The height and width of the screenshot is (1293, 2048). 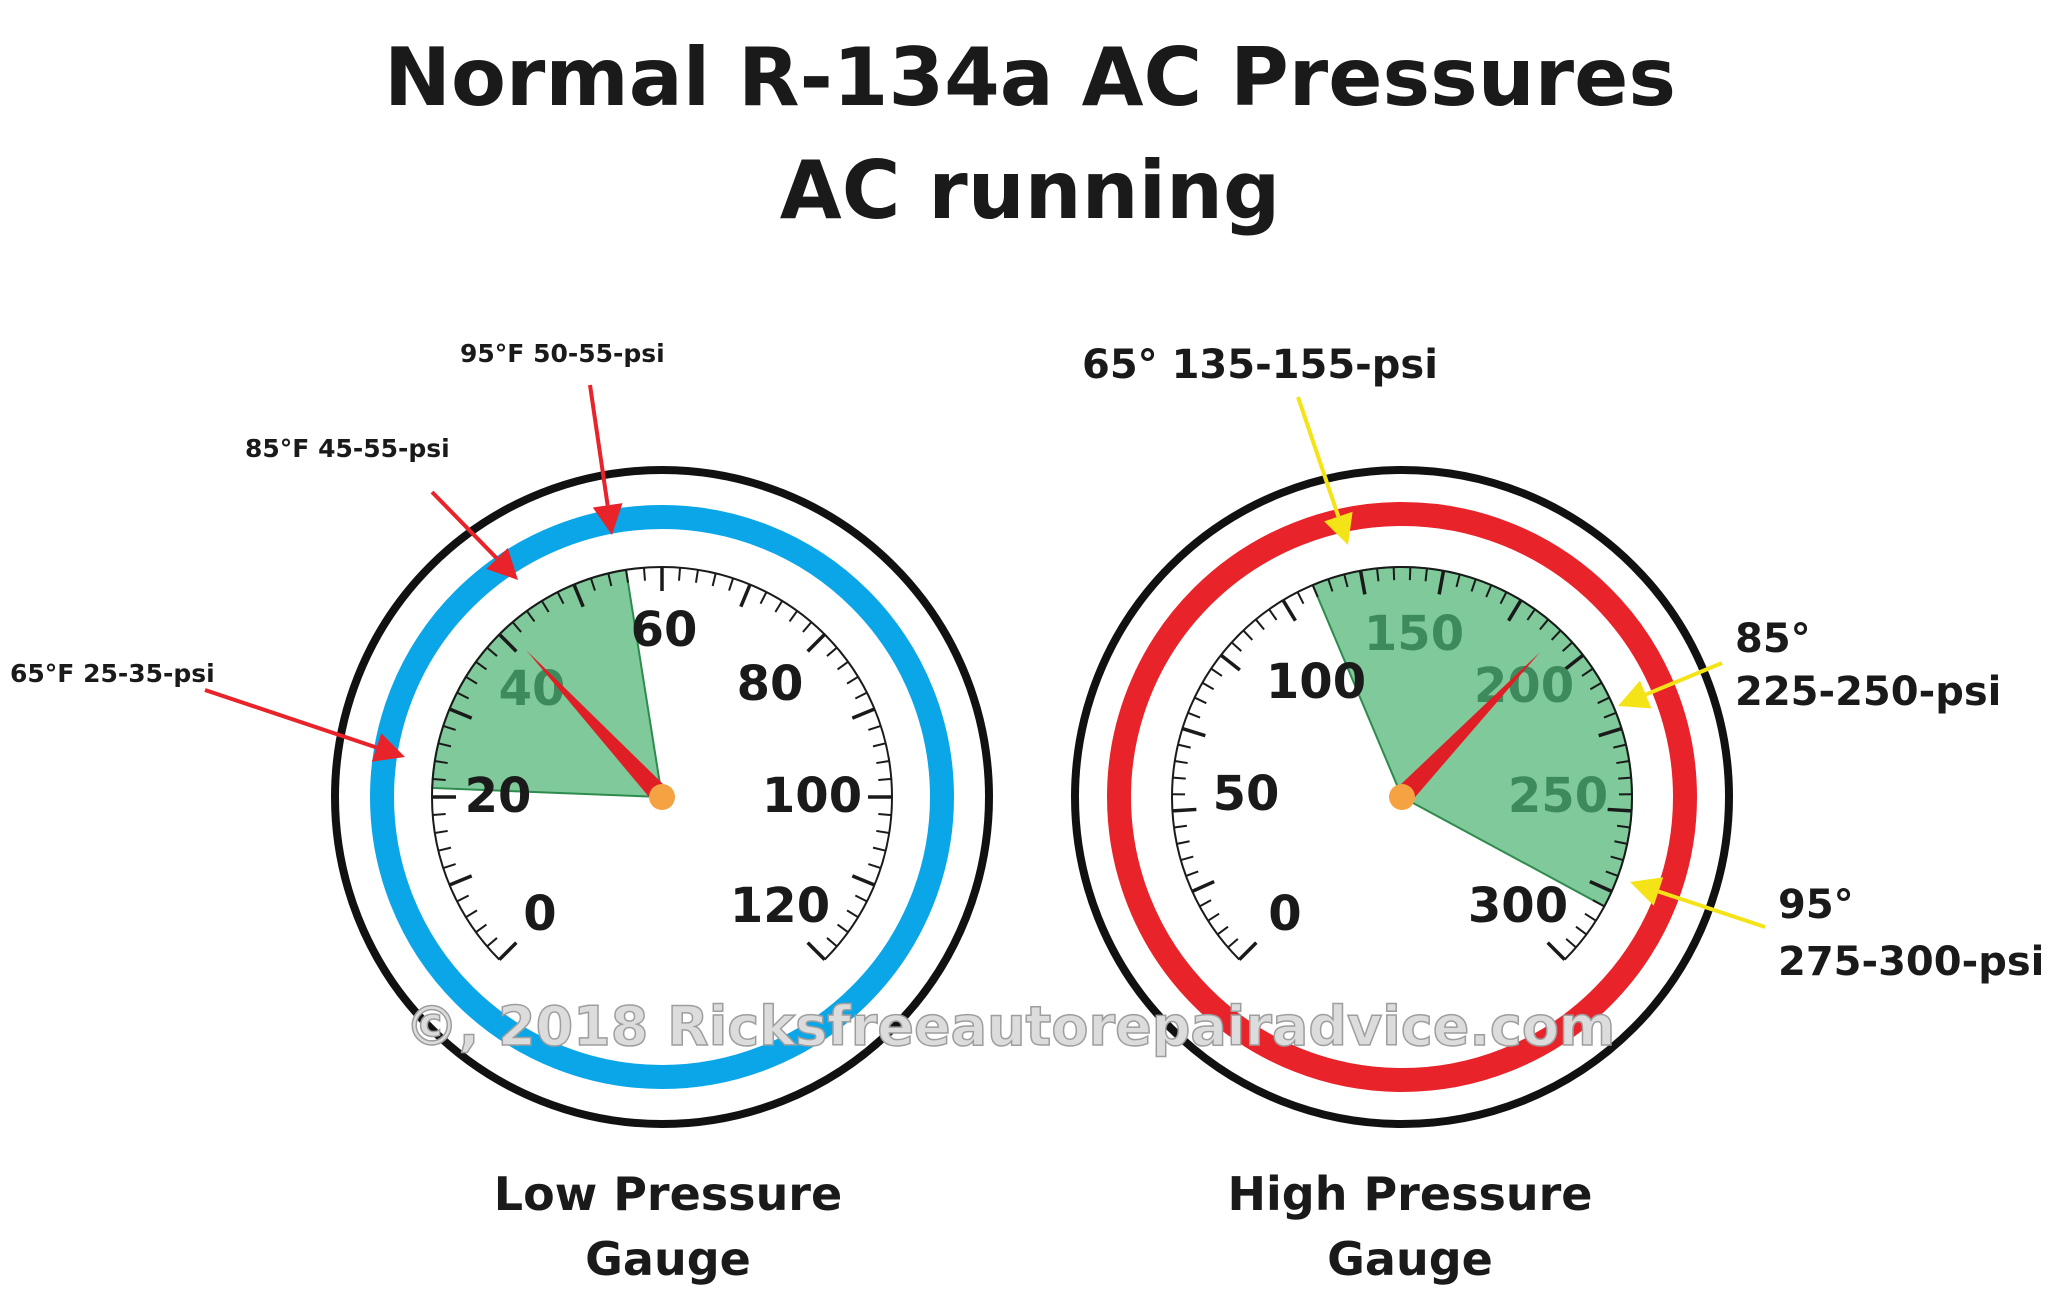 What do you see at coordinates (668, 1259) in the screenshot?
I see `low-gauge-caption-2: Gauge` at bounding box center [668, 1259].